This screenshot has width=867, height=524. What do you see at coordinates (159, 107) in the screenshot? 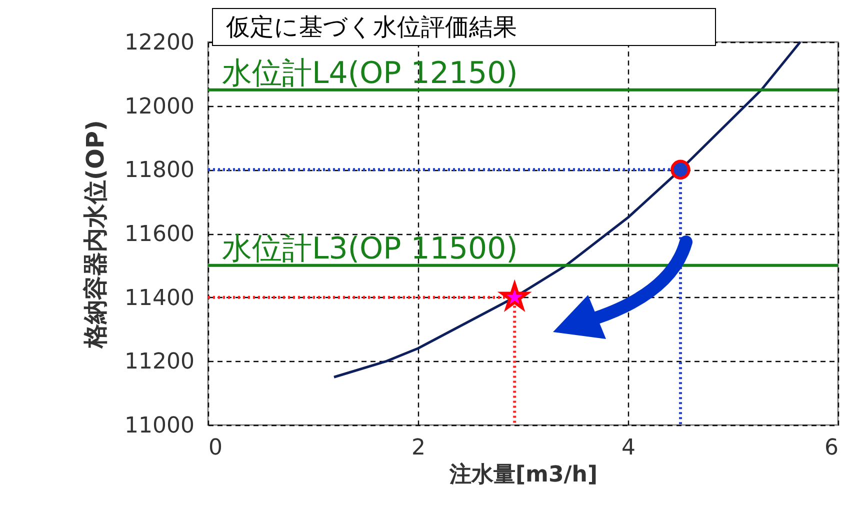
I see `y-tick-label: 12000` at bounding box center [159, 107].